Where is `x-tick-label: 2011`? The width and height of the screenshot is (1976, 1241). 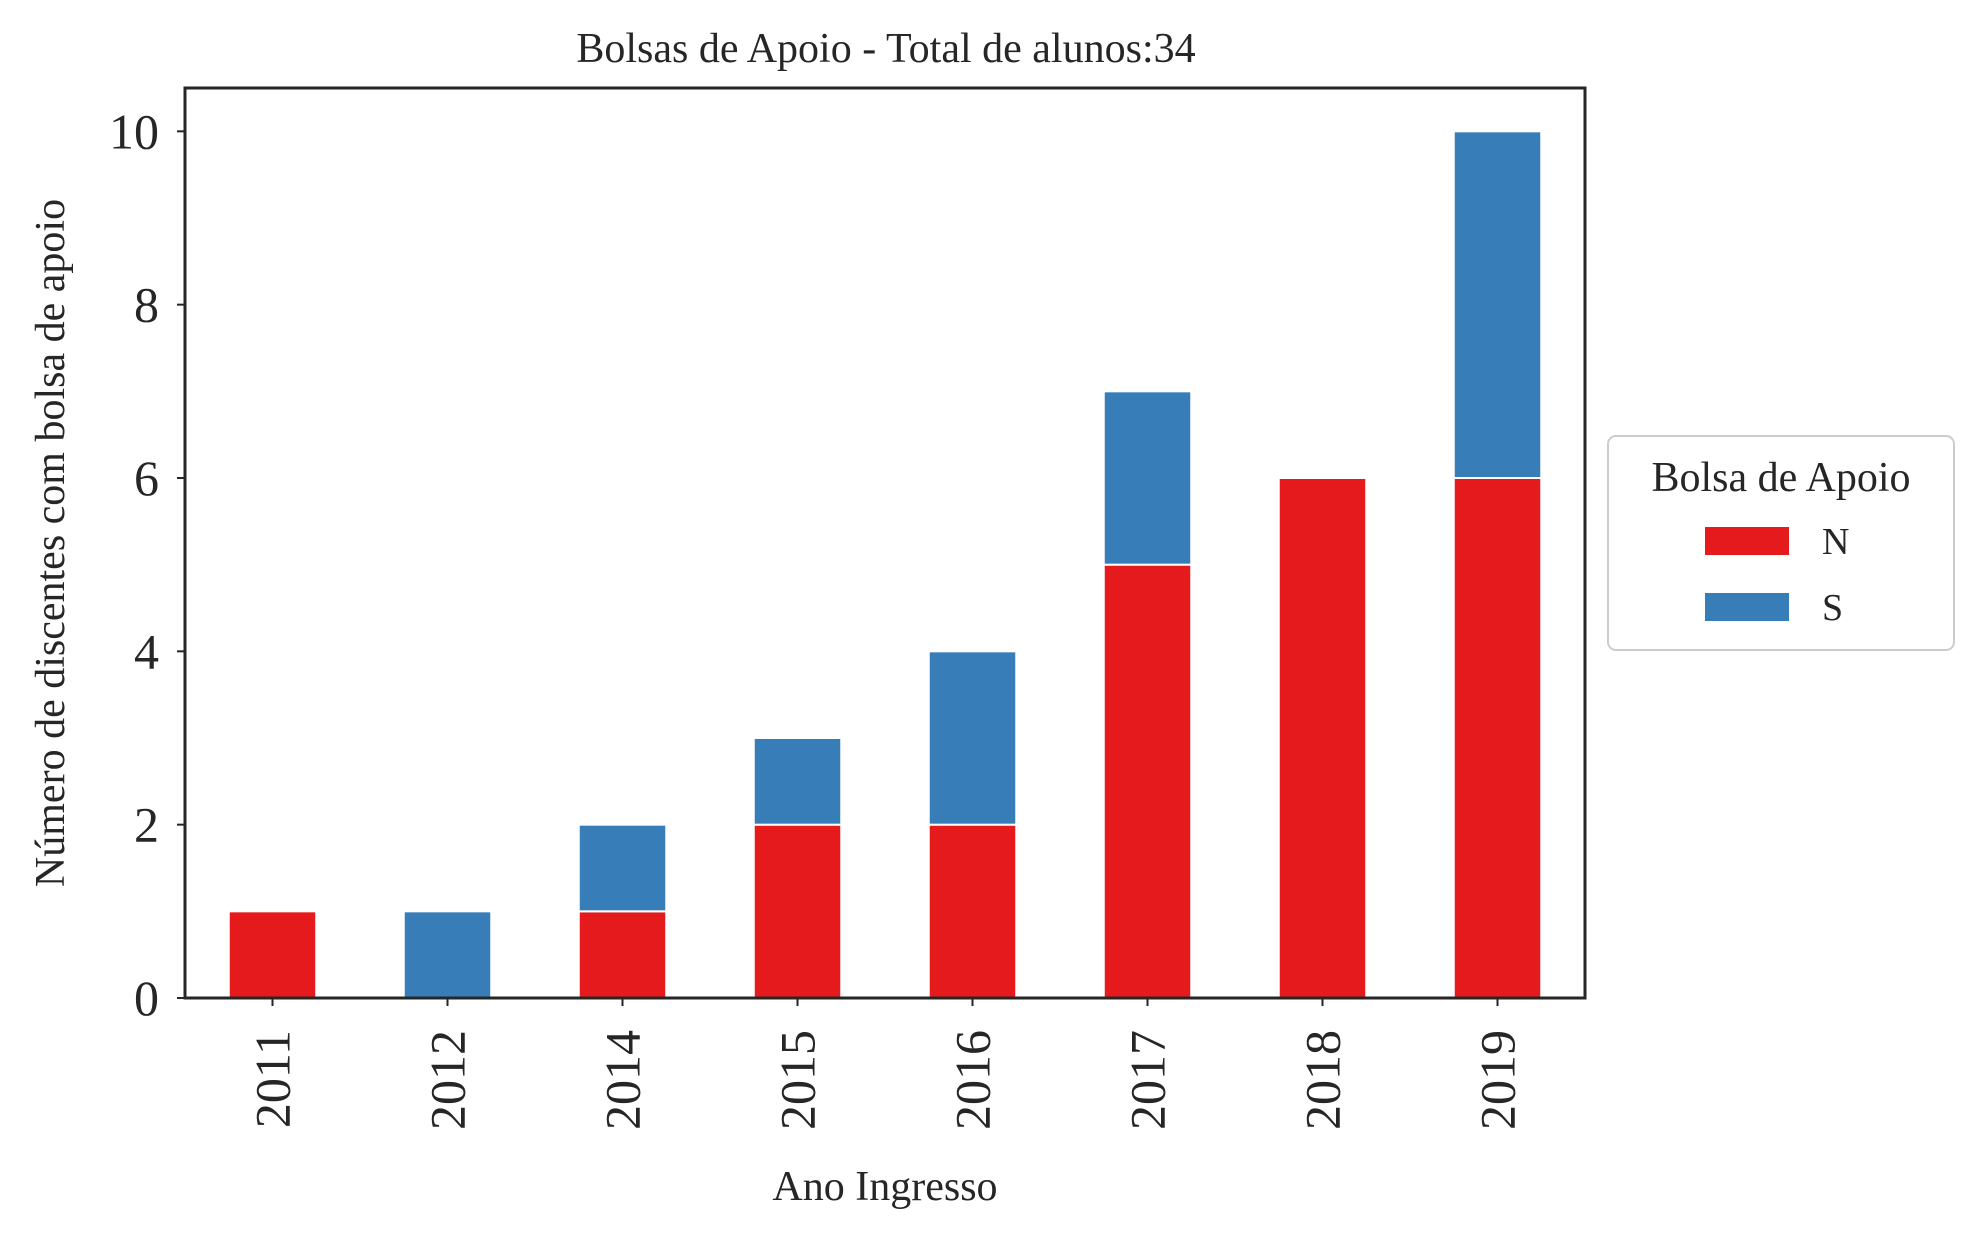
x-tick-label: 2011 is located at coordinates (273, 1079).